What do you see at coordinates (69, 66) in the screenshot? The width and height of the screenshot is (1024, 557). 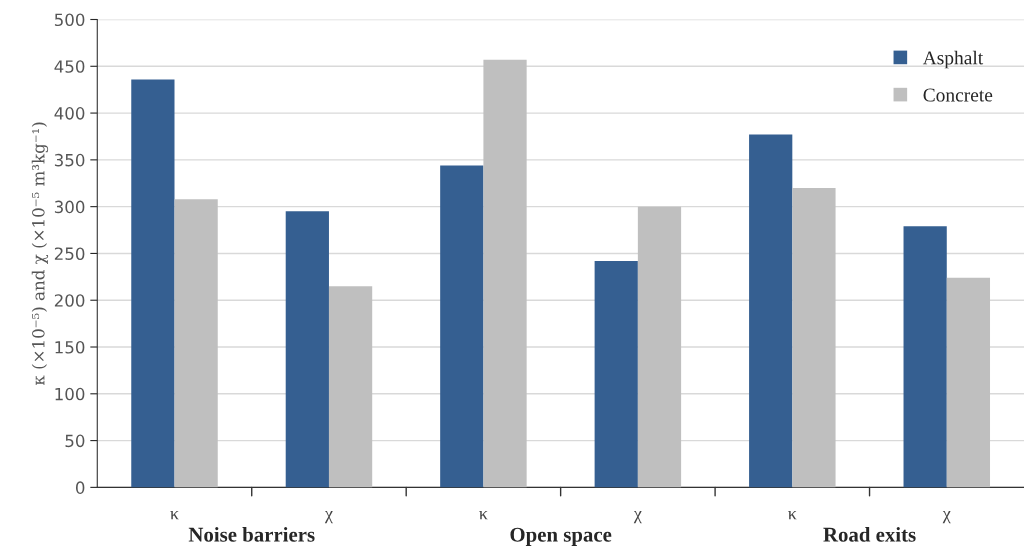 I see `y-tick-label: 450` at bounding box center [69, 66].